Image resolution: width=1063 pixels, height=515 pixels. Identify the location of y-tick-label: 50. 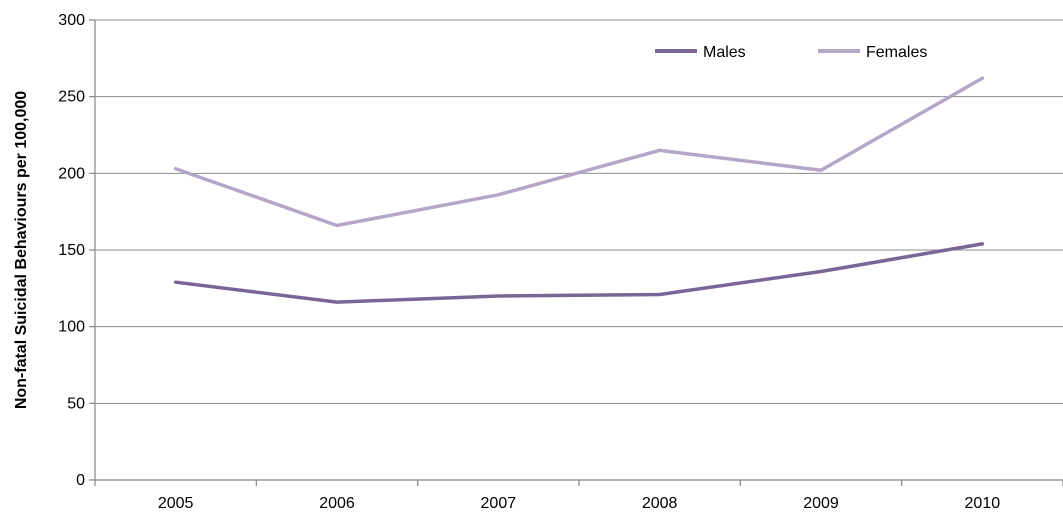
(76, 403).